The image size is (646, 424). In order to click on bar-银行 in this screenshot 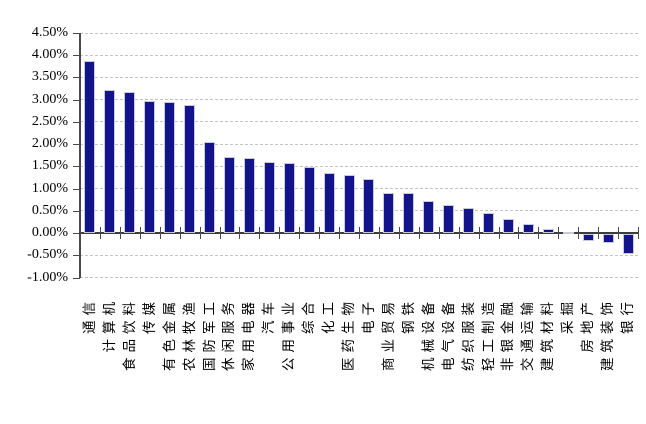, I will do `click(628, 244)`.